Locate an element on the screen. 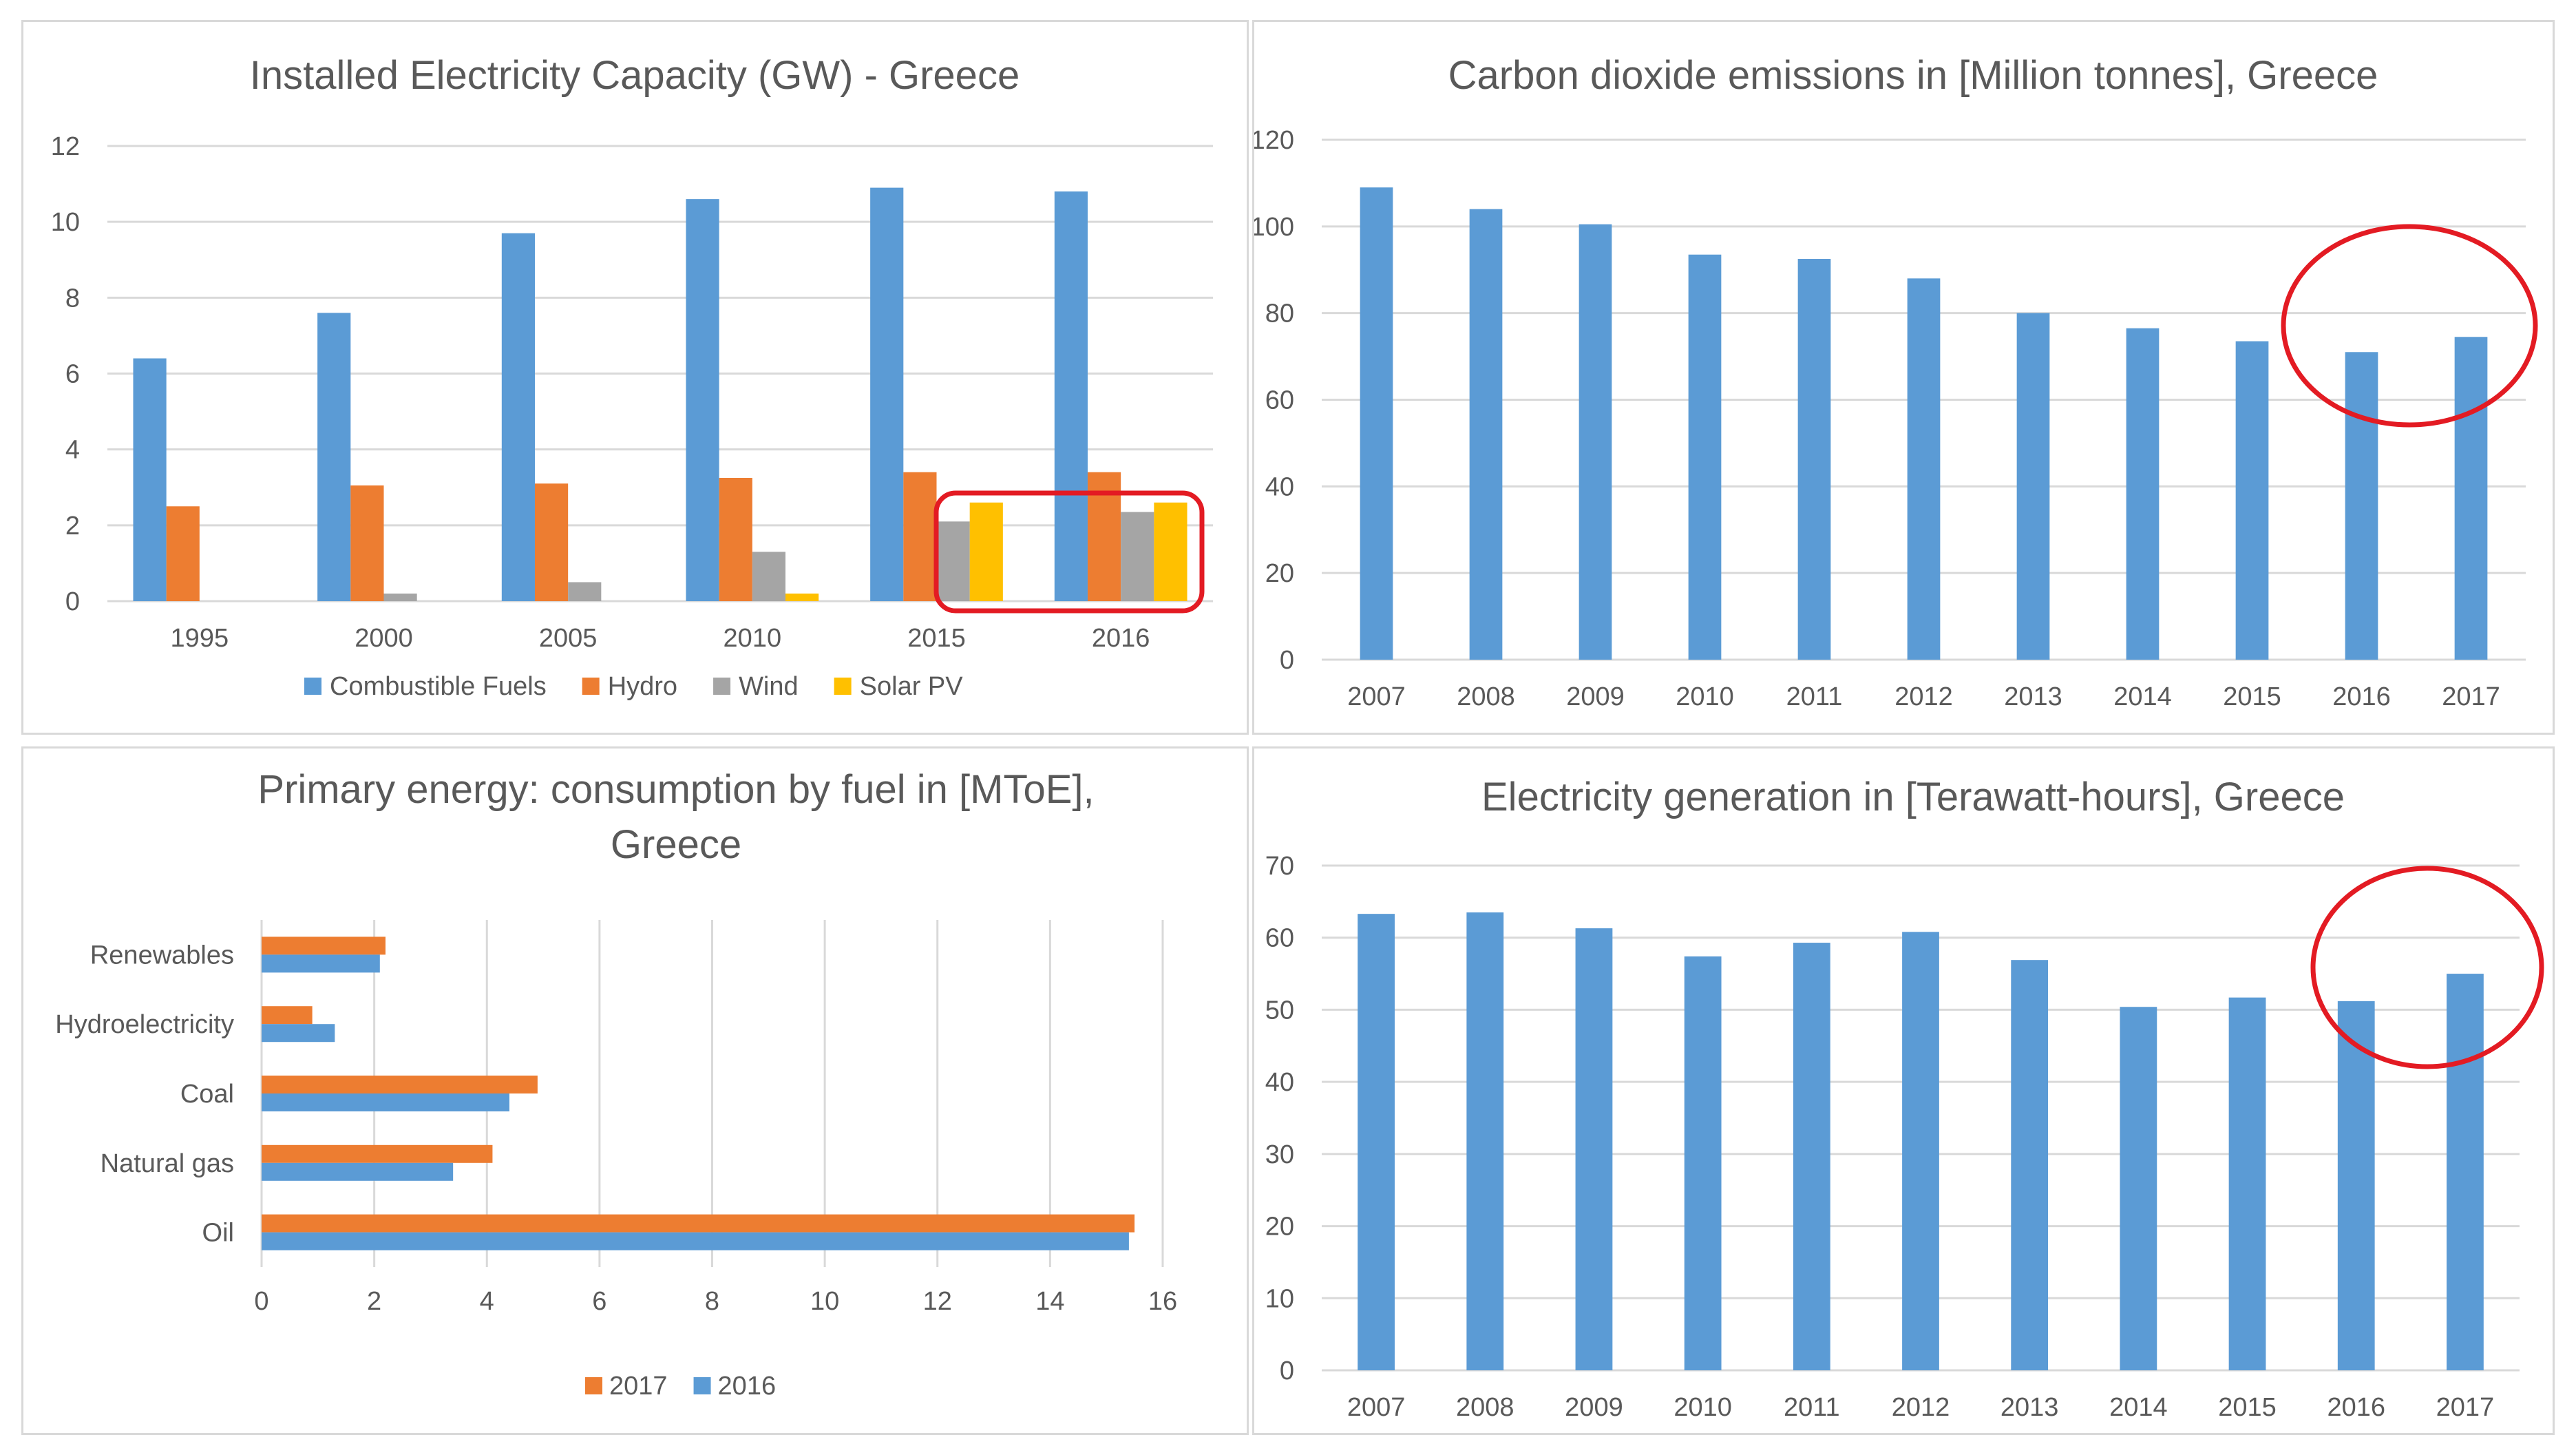  bar-2010-solar-pv is located at coordinates (802, 597).